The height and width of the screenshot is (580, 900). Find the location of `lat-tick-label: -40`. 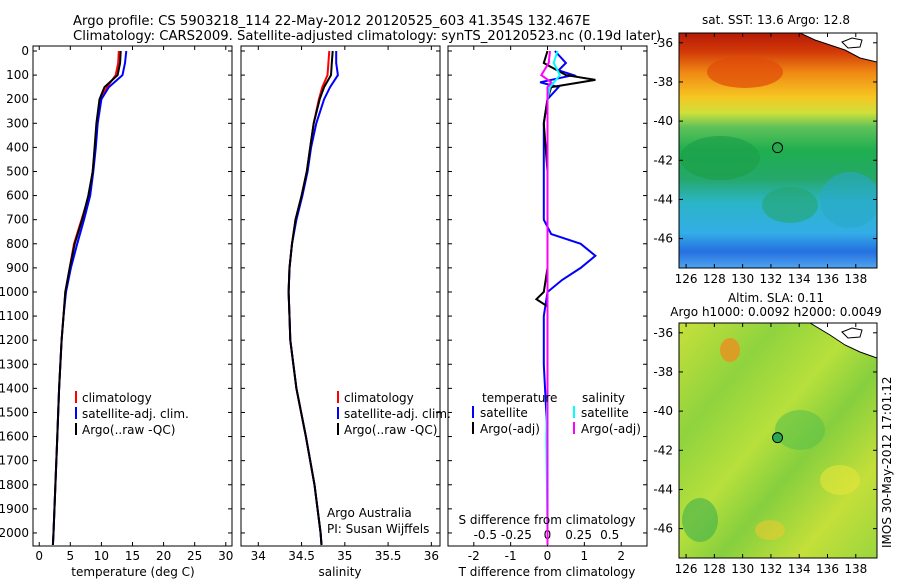

lat-tick-label: -40 is located at coordinates (663, 121).